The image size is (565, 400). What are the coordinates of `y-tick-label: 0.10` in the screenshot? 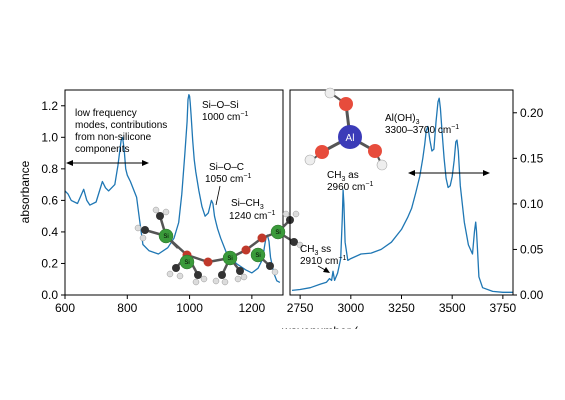 It's located at (532, 204).